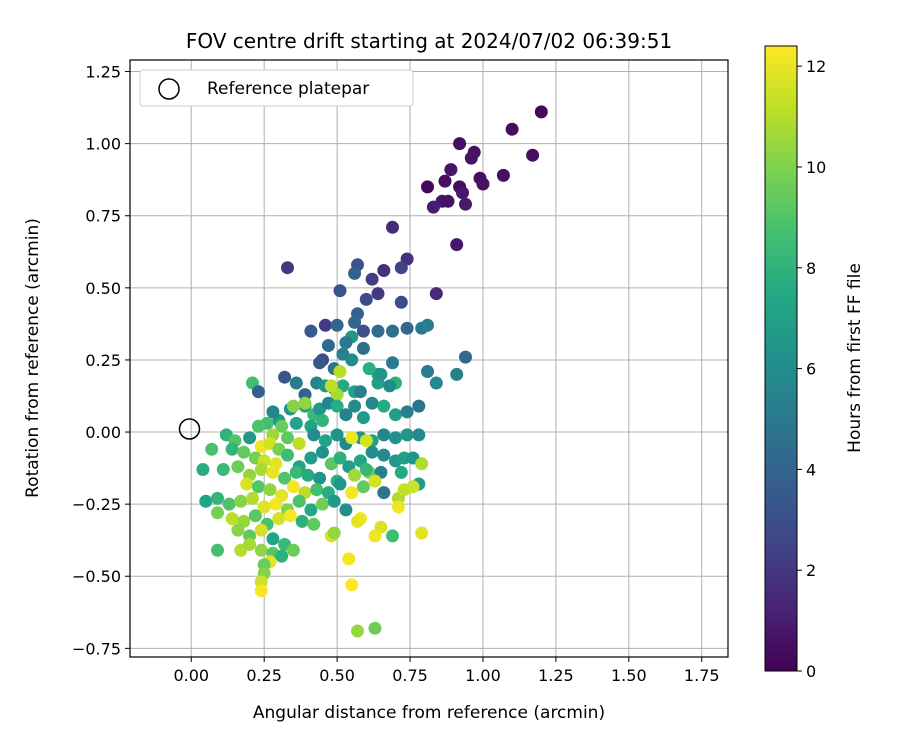  I want to click on y-tick-label: 1.00, so click(103, 144).